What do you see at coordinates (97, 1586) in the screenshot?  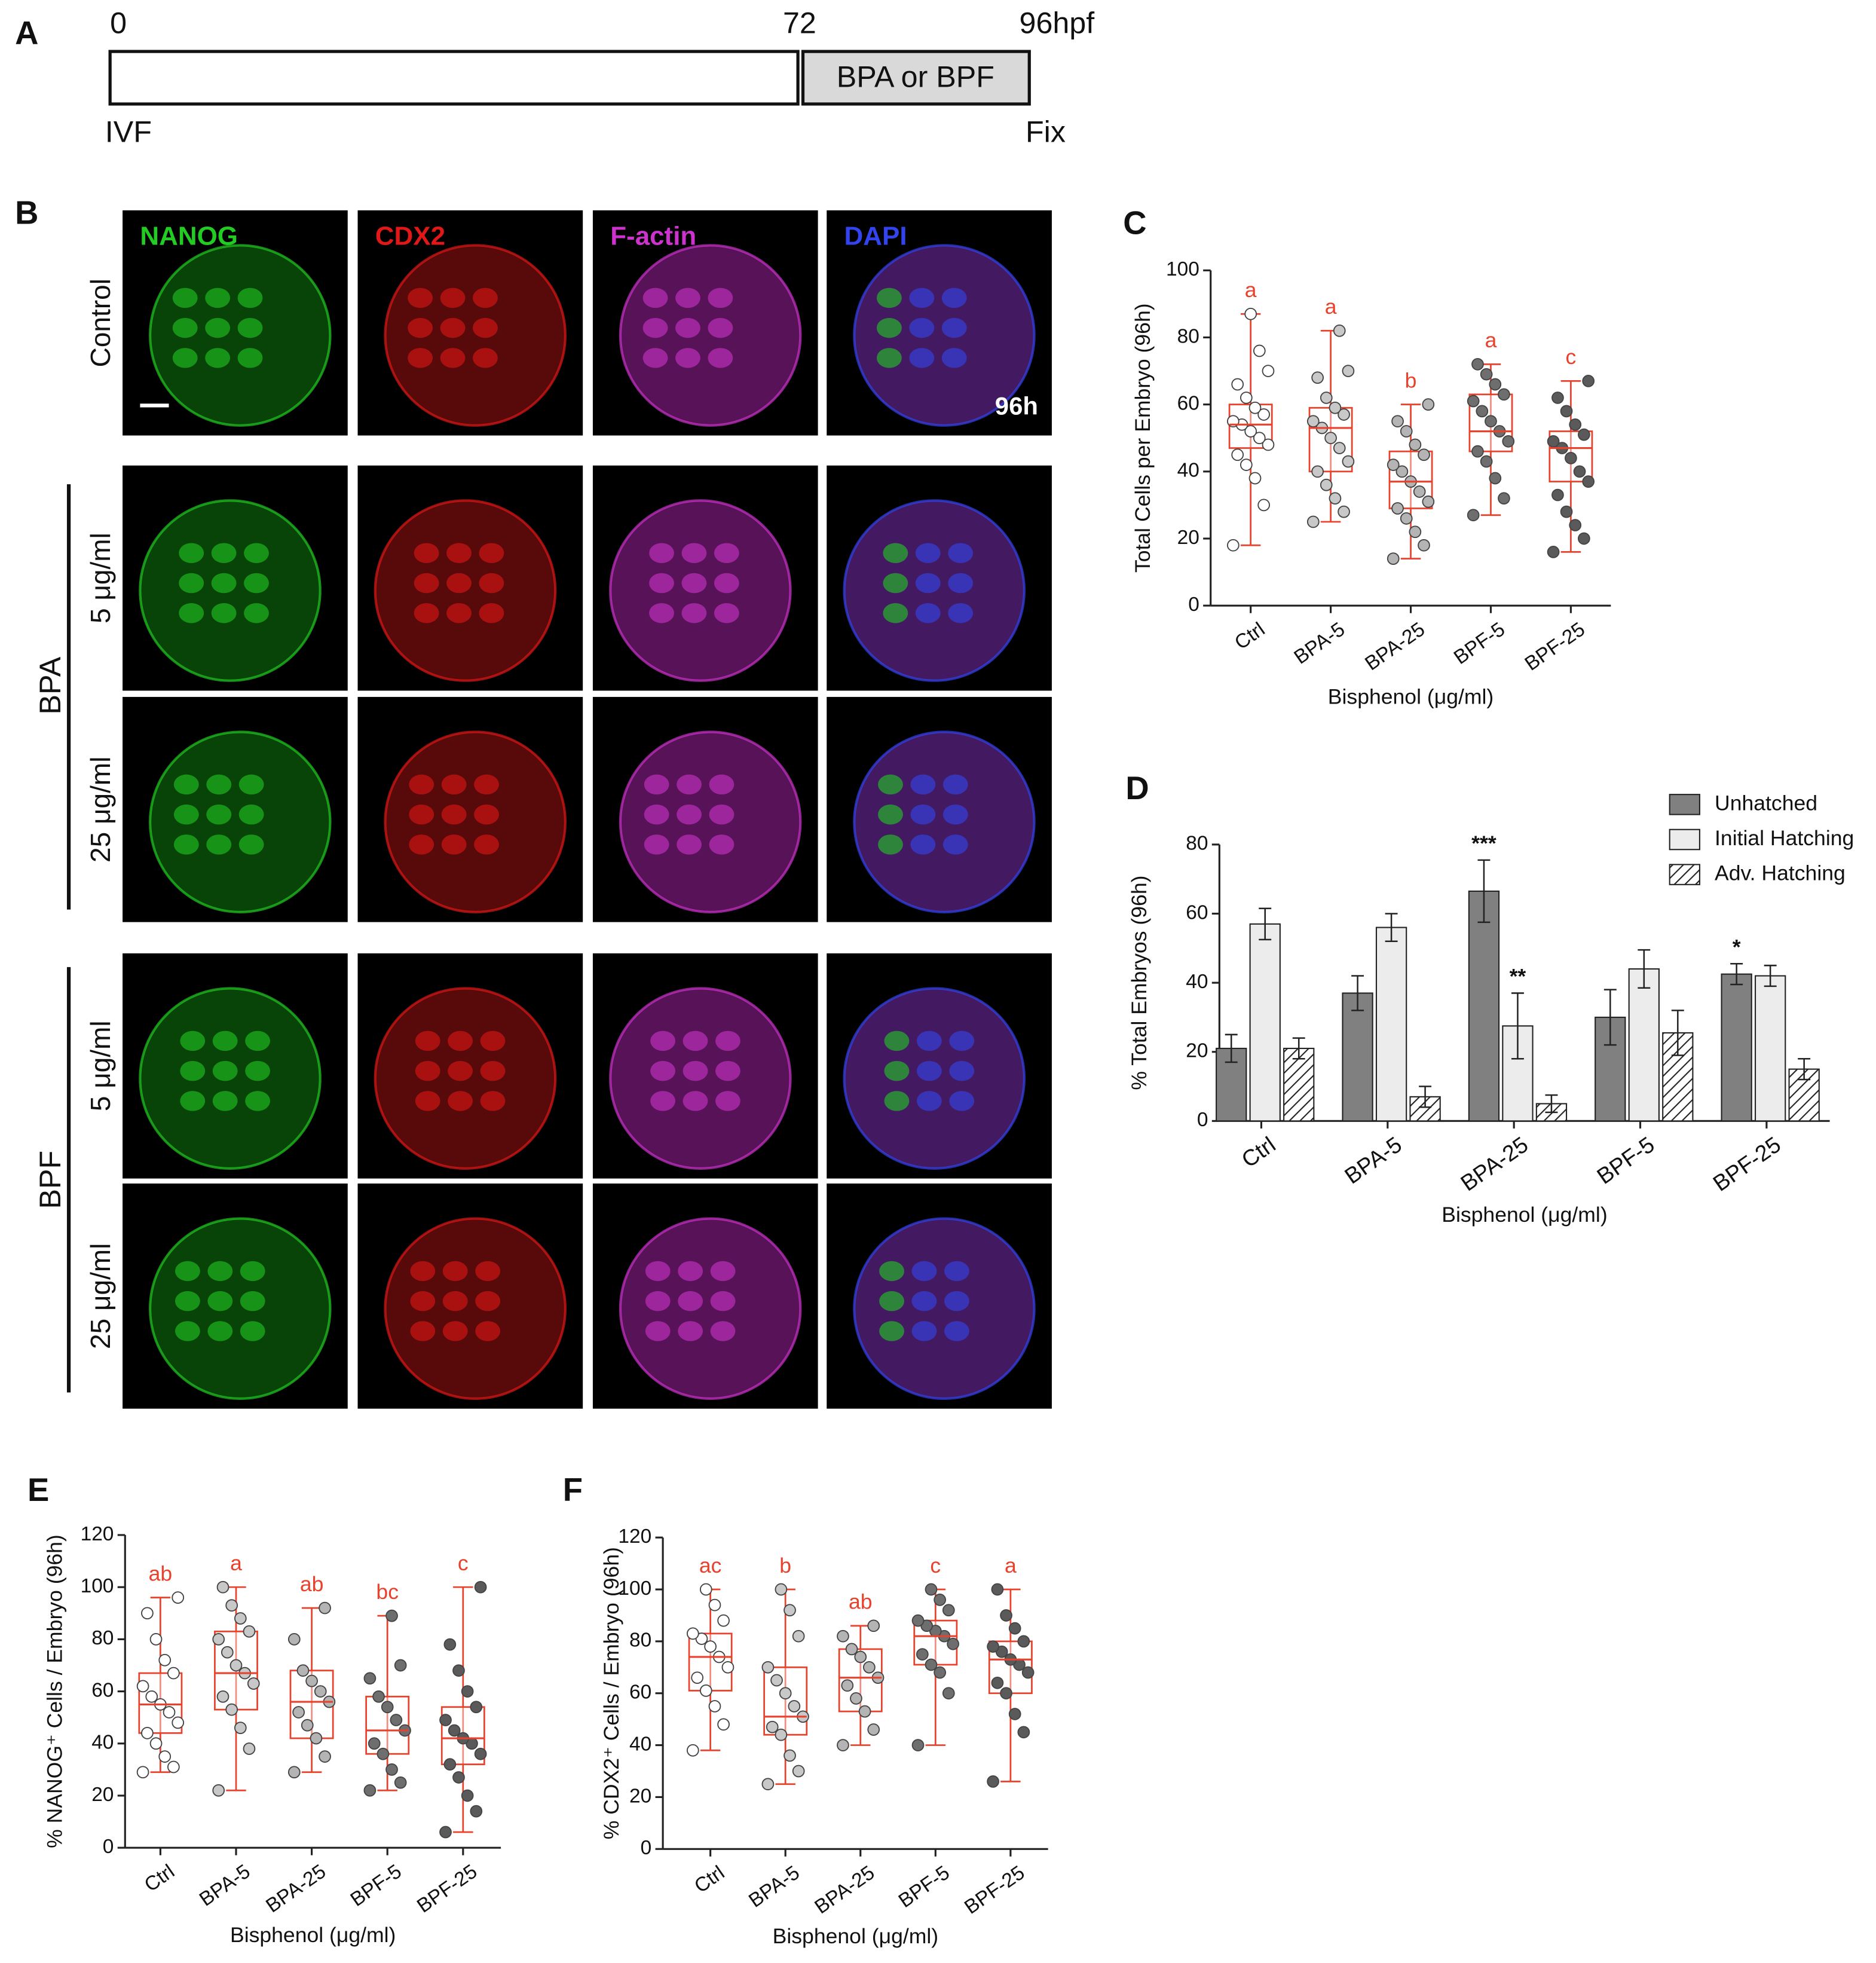 I see `y-tick-label: 100` at bounding box center [97, 1586].